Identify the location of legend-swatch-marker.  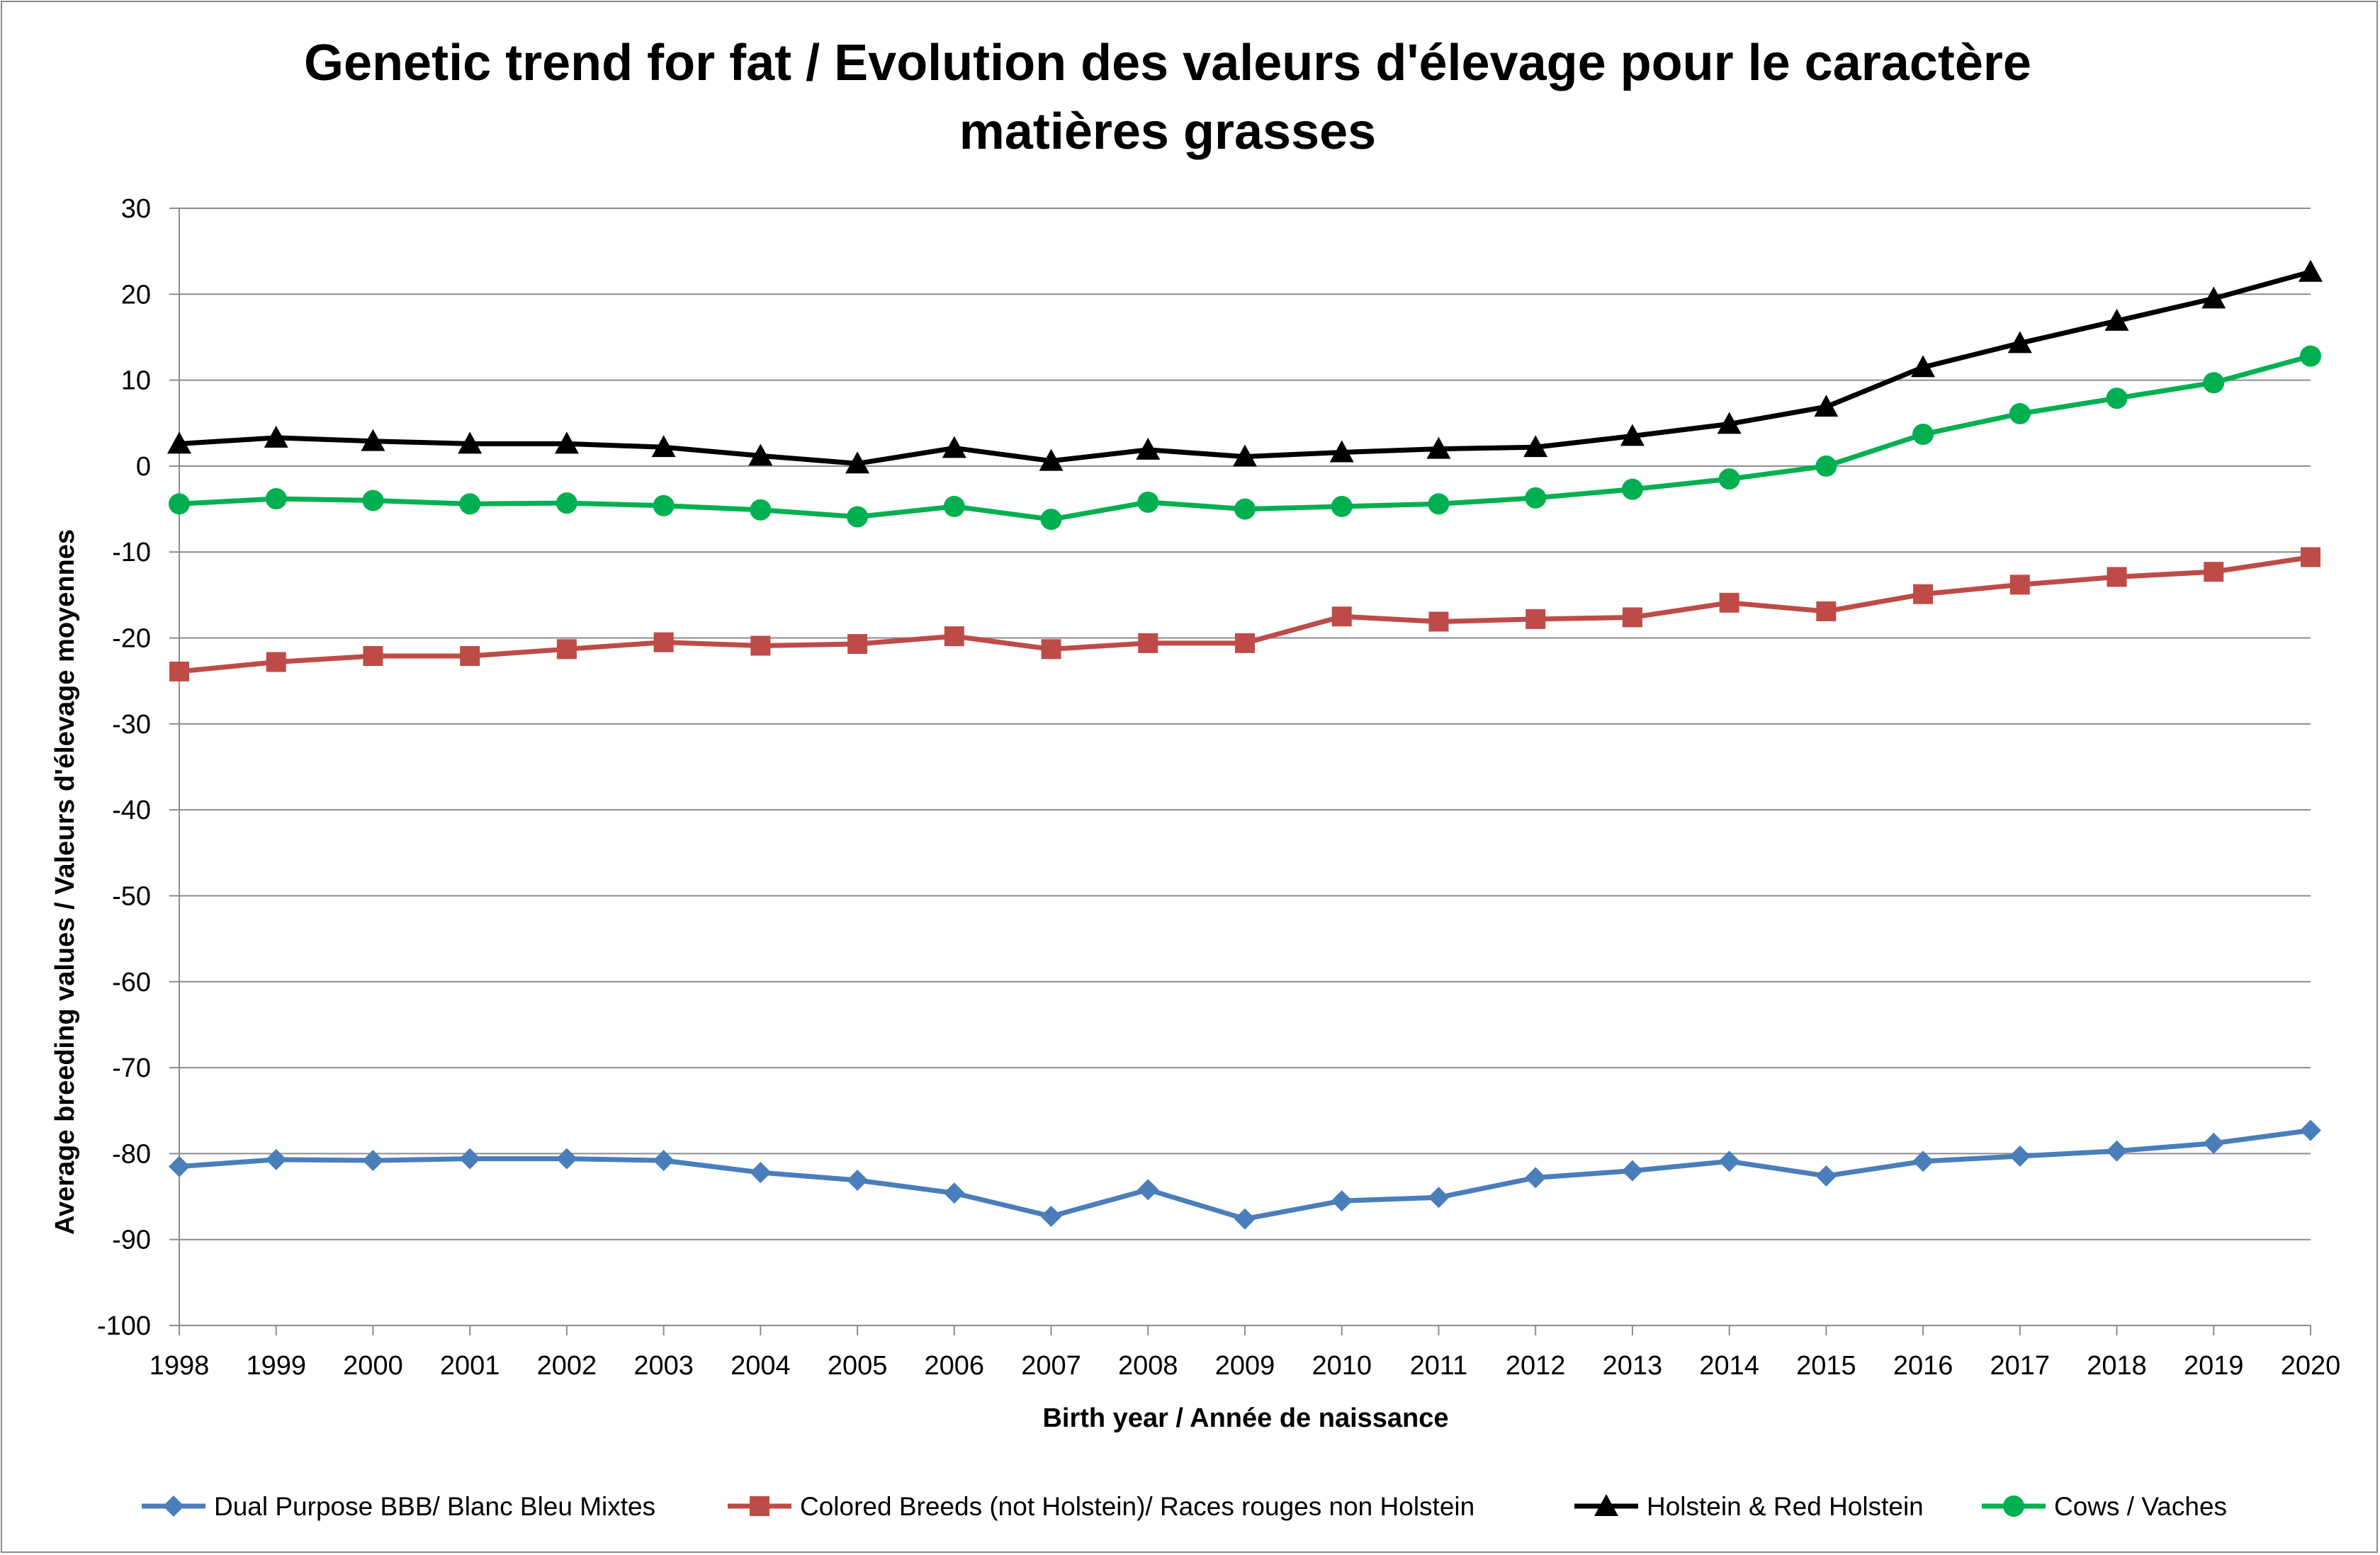
(2014, 1506).